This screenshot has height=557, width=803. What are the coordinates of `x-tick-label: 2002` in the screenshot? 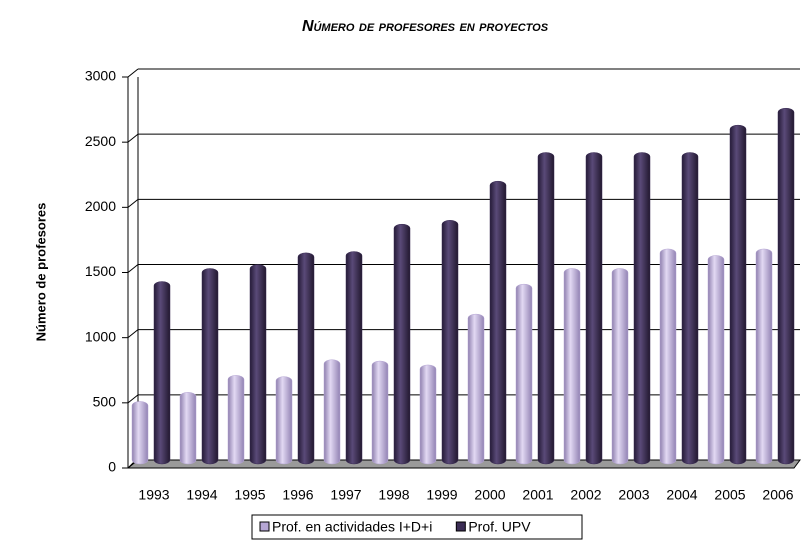 It's located at (585, 495).